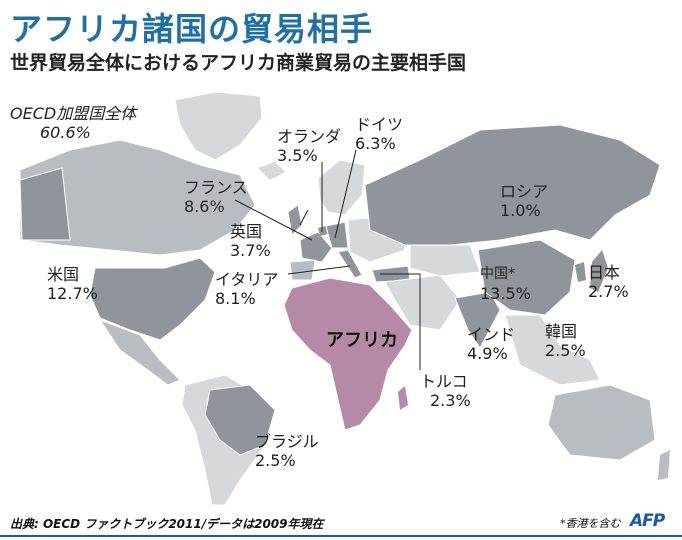 The image size is (682, 540). Describe the element at coordinates (348, 354) in the screenshot. I see `africa` at that location.